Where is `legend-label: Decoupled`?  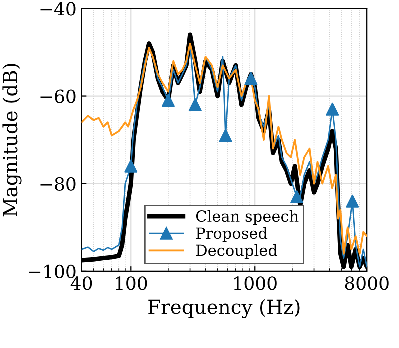 legend-label: Decoupled is located at coordinates (237, 252).